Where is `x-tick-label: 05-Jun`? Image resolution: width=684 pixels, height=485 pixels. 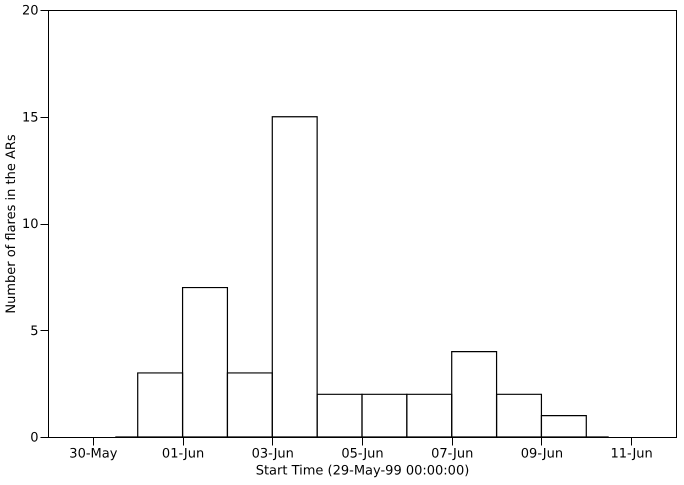
x-tick-label: 05-Jun is located at coordinates (362, 454).